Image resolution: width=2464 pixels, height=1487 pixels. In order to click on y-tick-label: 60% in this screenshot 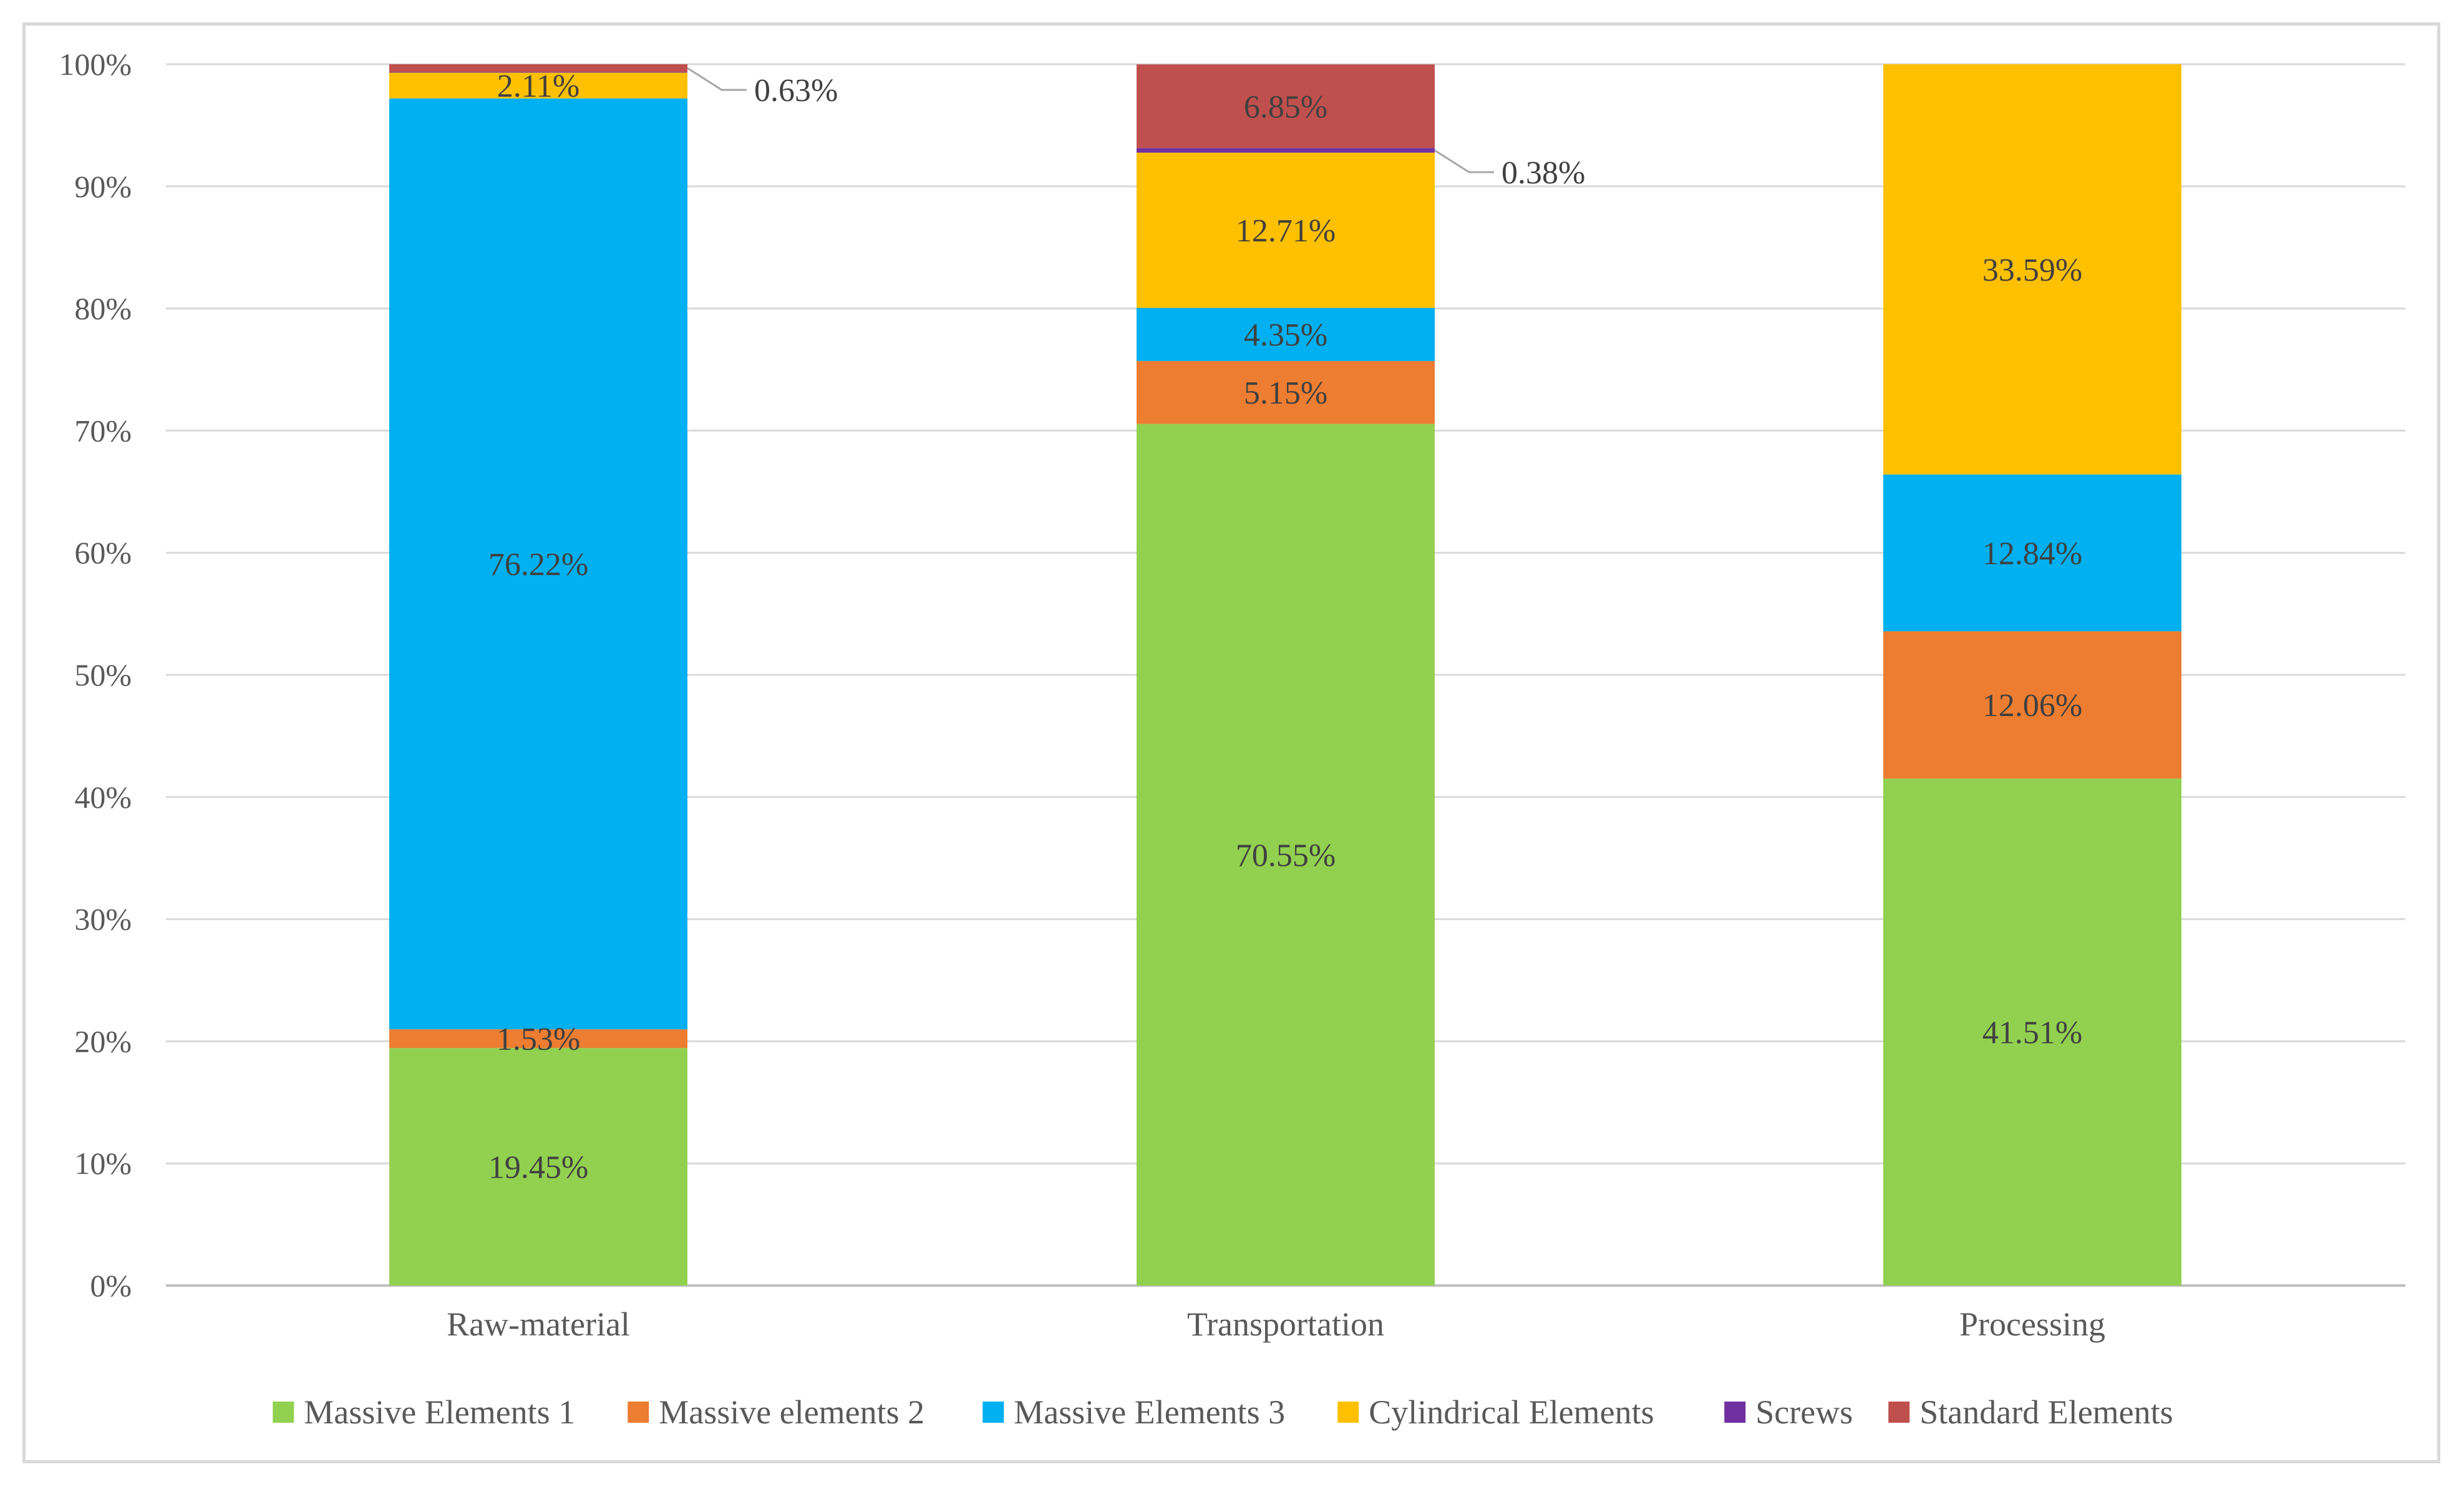, I will do `click(103, 552)`.